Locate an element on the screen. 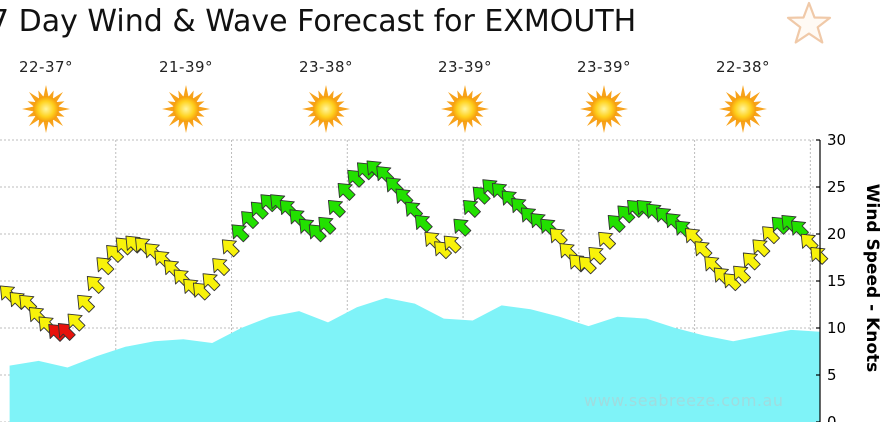 This screenshot has height=422, width=881. watermark: www.seabreeze.com.au is located at coordinates (684, 400).